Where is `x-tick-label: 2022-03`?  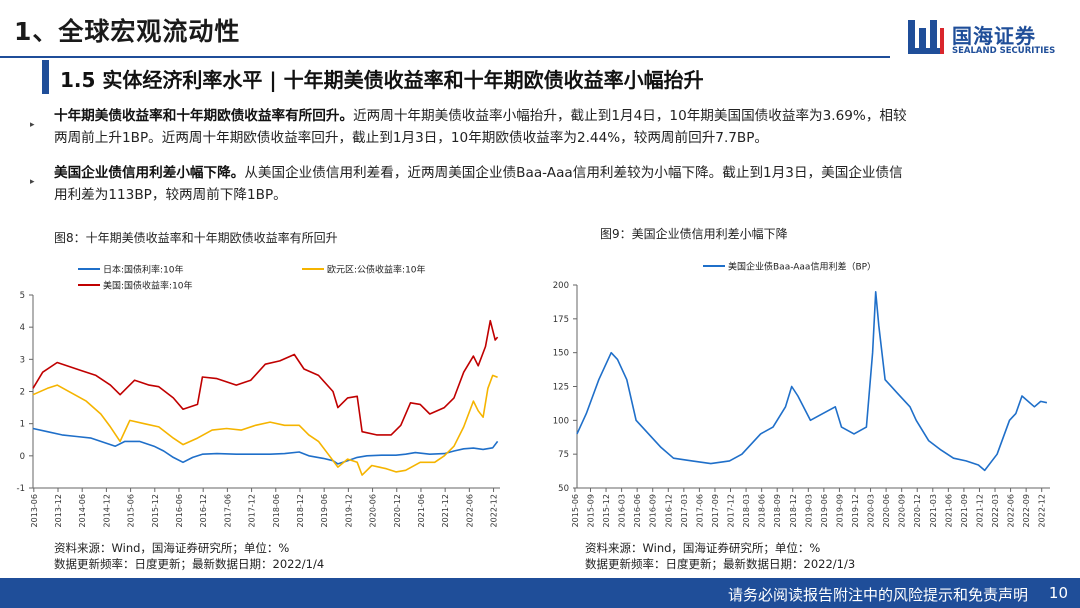 x-tick-label: 2022-03 is located at coordinates (995, 510).